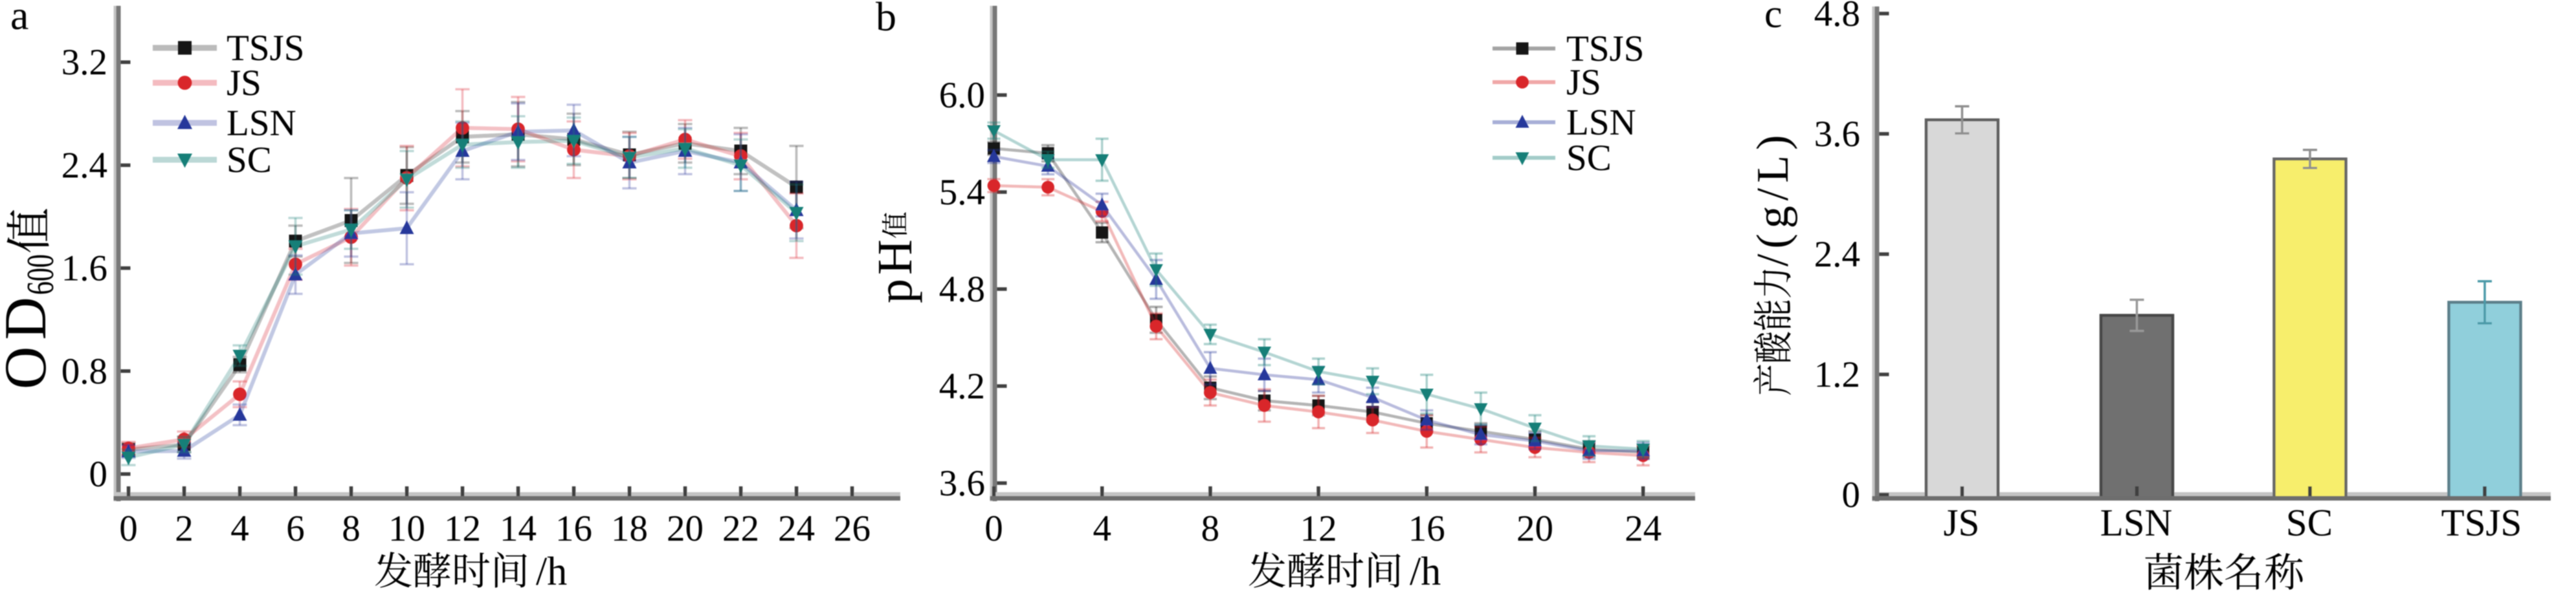 This screenshot has height=595, width=2576. I want to click on svg-text: 22, so click(740, 528).